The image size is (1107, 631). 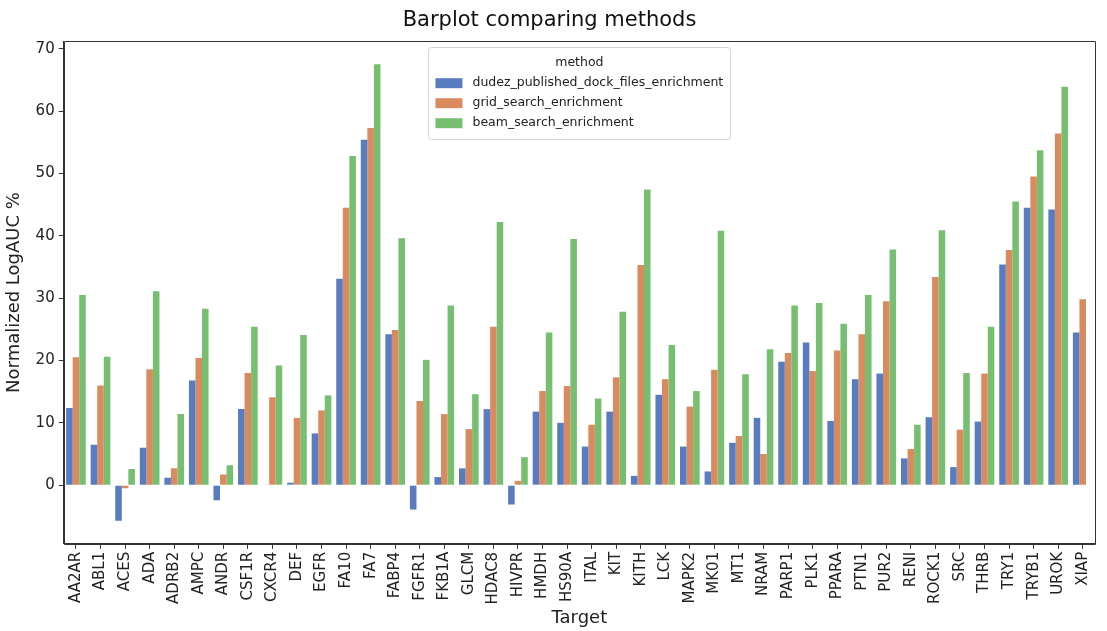 What do you see at coordinates (492, 578) in the screenshot?
I see `x-tick-label: HDAC8` at bounding box center [492, 578].